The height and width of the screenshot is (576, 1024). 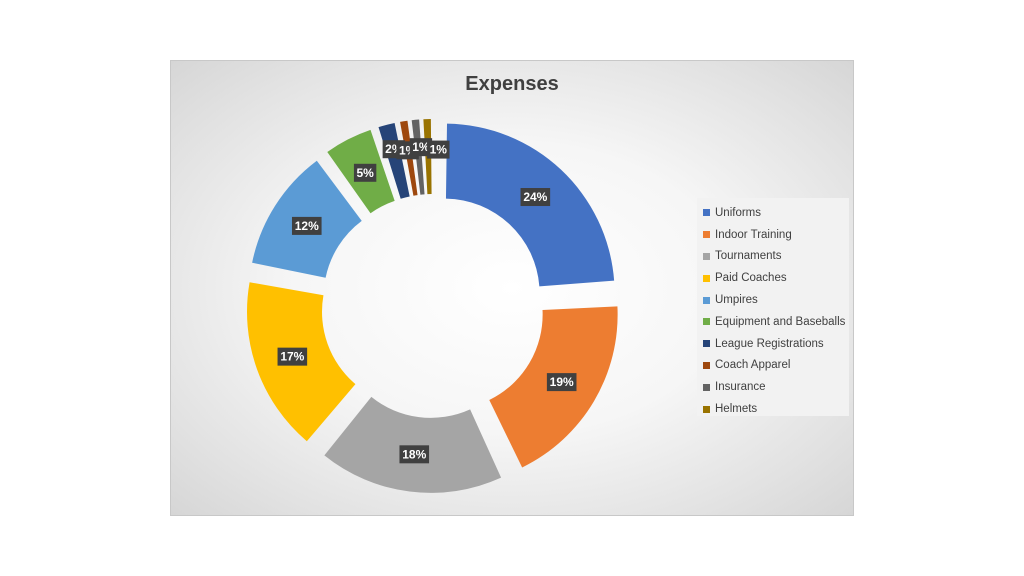 I want to click on legend-item-coach-apparel: Coach Apparel, so click(x=776, y=366).